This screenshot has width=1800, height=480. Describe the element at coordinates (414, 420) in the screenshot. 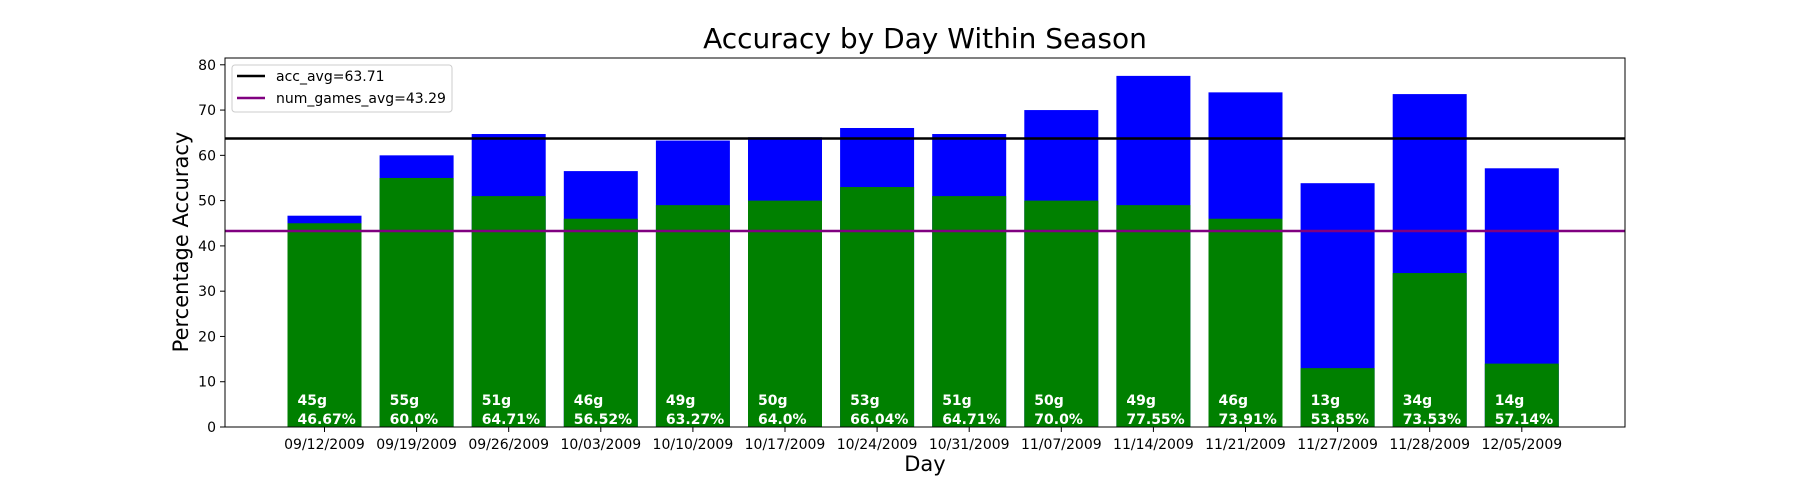

I see `bar-label-accuracy: 60.0%` at that location.